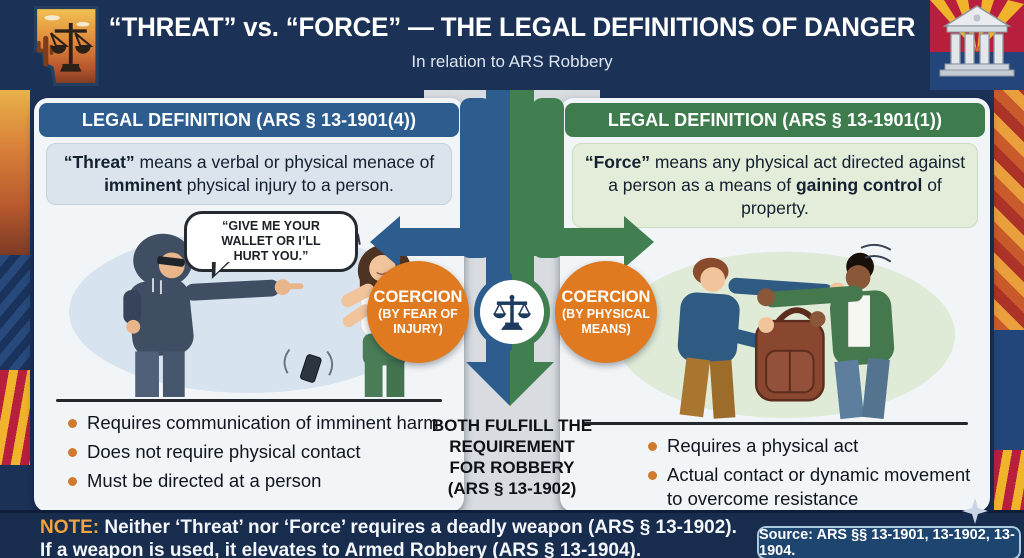 The width and height of the screenshot is (1024, 558). I want to click on threat-banner: LEGAL DEFINITION (ARS § 13-1901(4)), so click(249, 120).